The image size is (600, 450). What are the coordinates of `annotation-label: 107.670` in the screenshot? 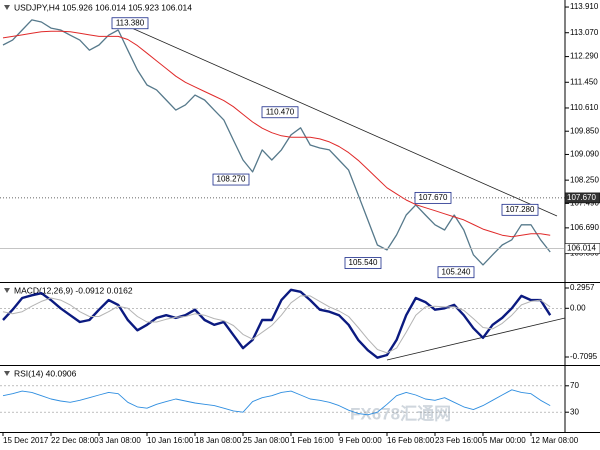 It's located at (433, 197).